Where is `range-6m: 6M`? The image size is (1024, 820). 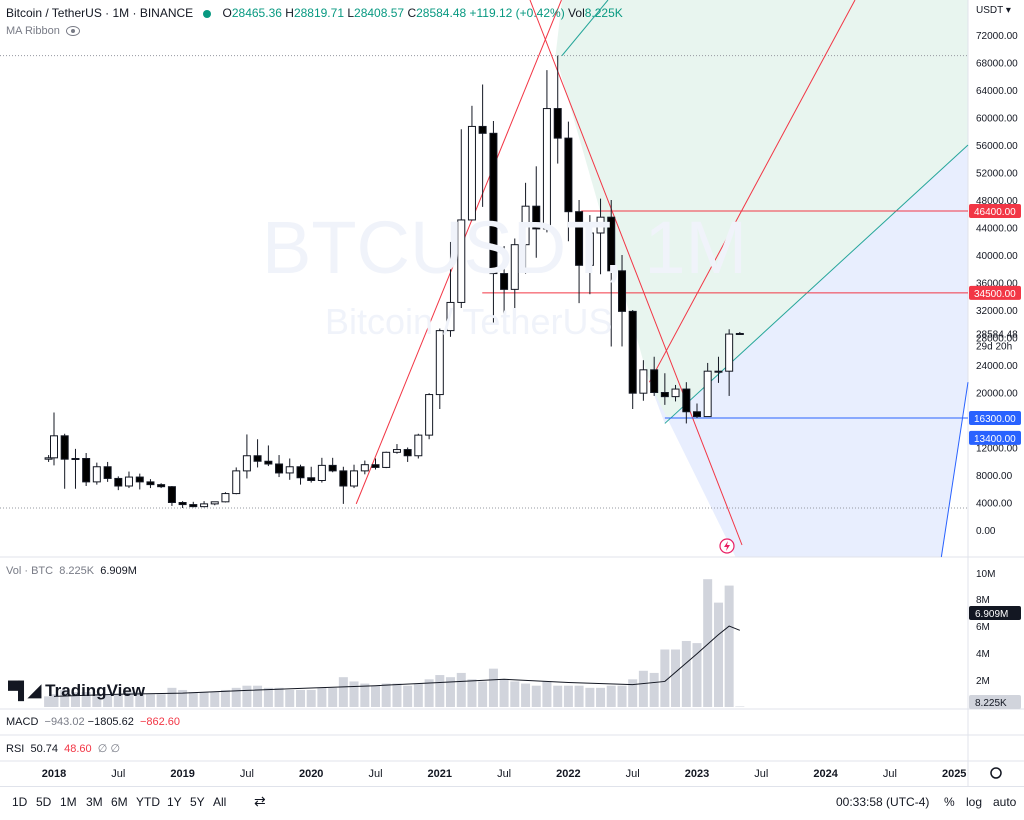 range-6m: 6M is located at coordinates (119, 802).